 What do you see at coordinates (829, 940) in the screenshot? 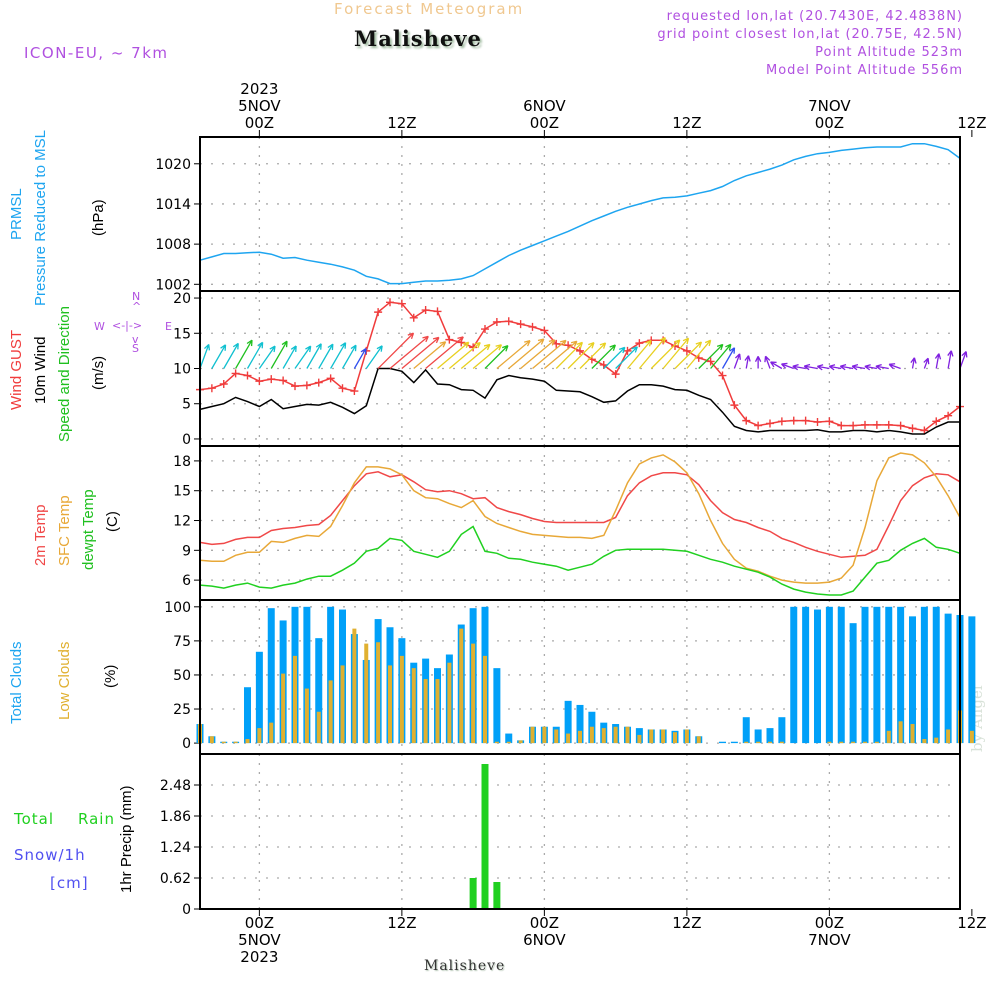
I see `bottom-time-label: 7NOV` at bounding box center [829, 940].